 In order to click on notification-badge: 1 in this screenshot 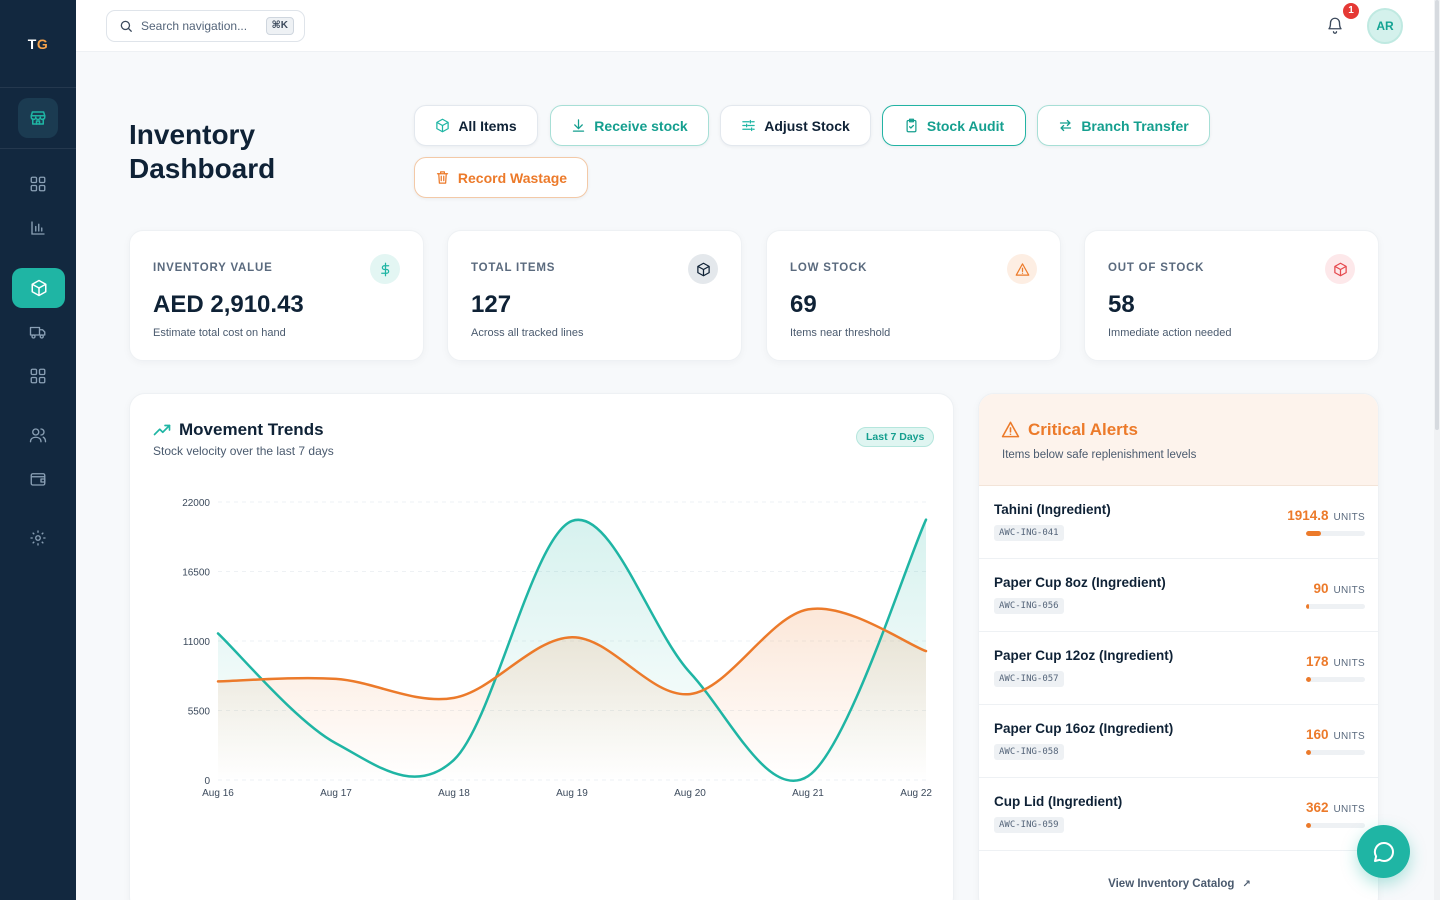, I will do `click(1351, 11)`.